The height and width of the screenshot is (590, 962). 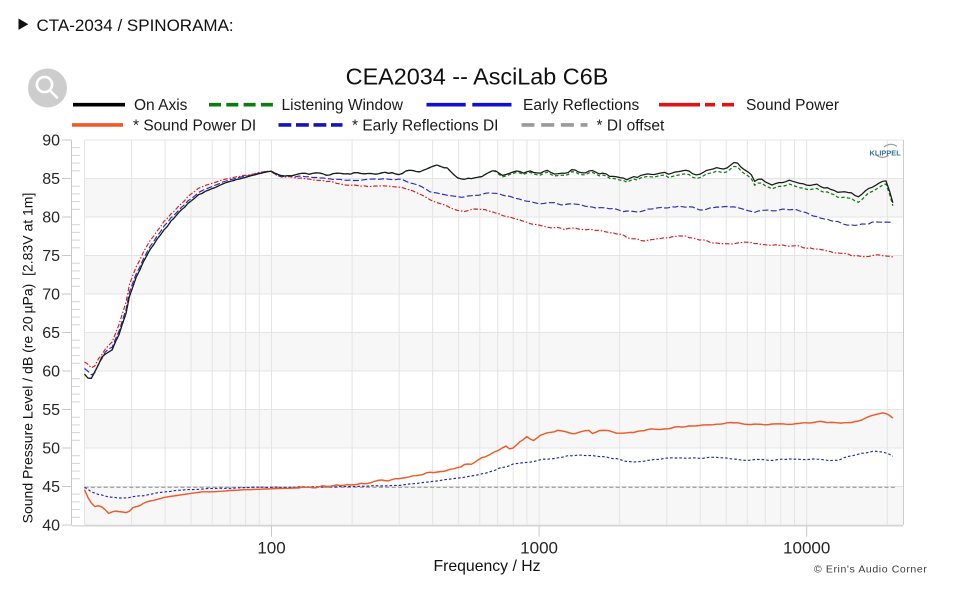 I want to click on svg-text: CTA-2034 / SPINORAMA:, so click(x=135, y=25).